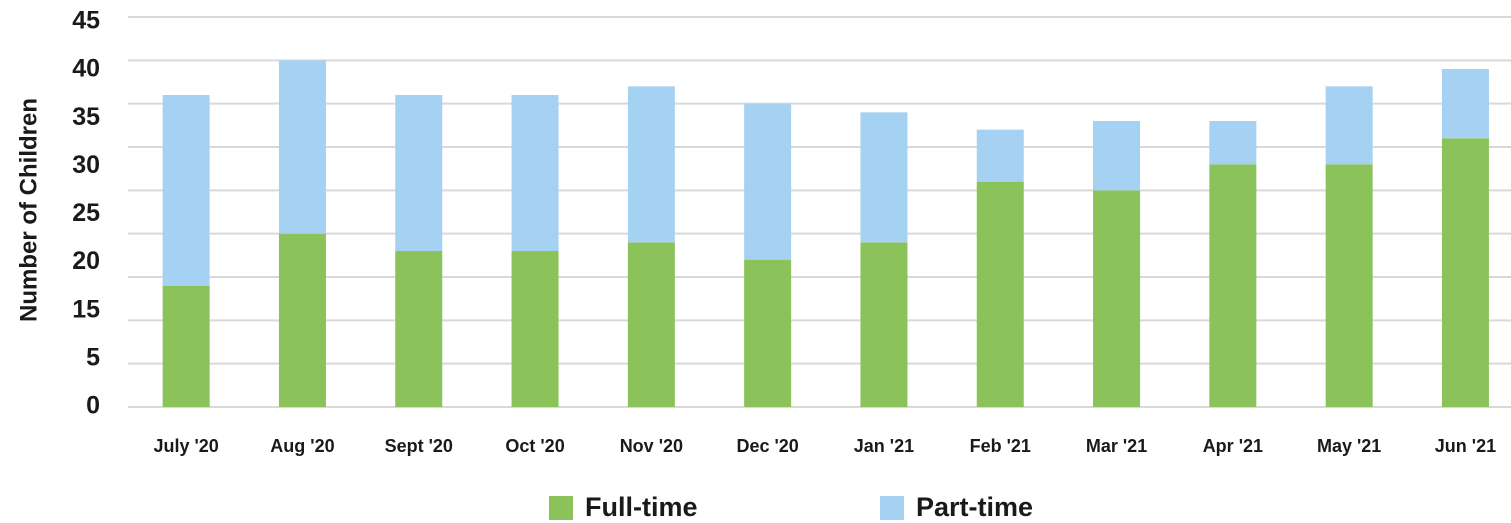 The image size is (1511, 523). Describe the element at coordinates (86, 213) in the screenshot. I see `y-tick-label: 25` at that location.